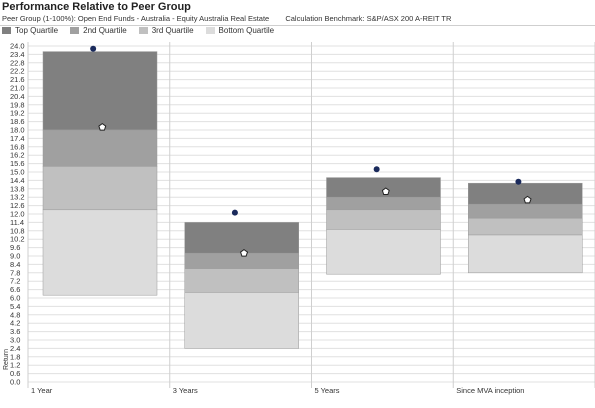 This screenshot has width=595, height=408. I want to click on y-tick-label: 21.0, so click(17, 88).